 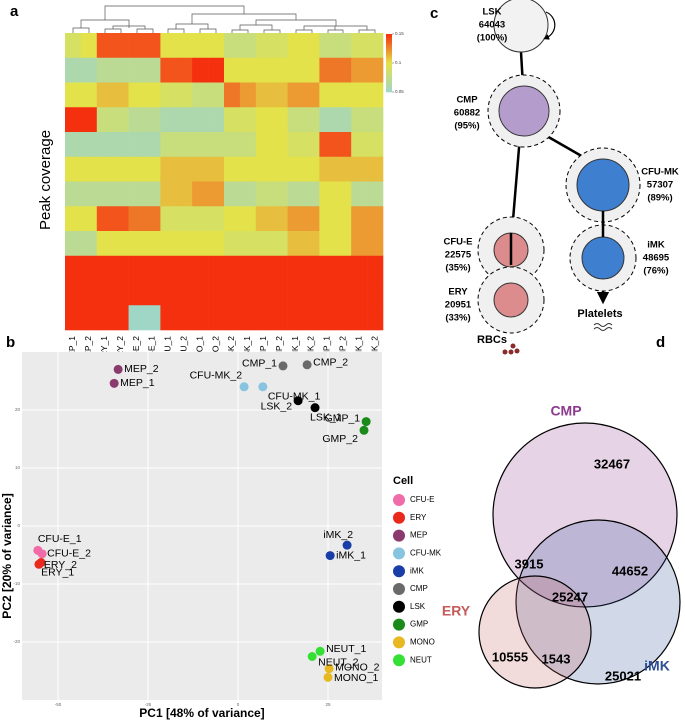 I want to click on point-label: CFU-E_1, so click(x=60, y=539).